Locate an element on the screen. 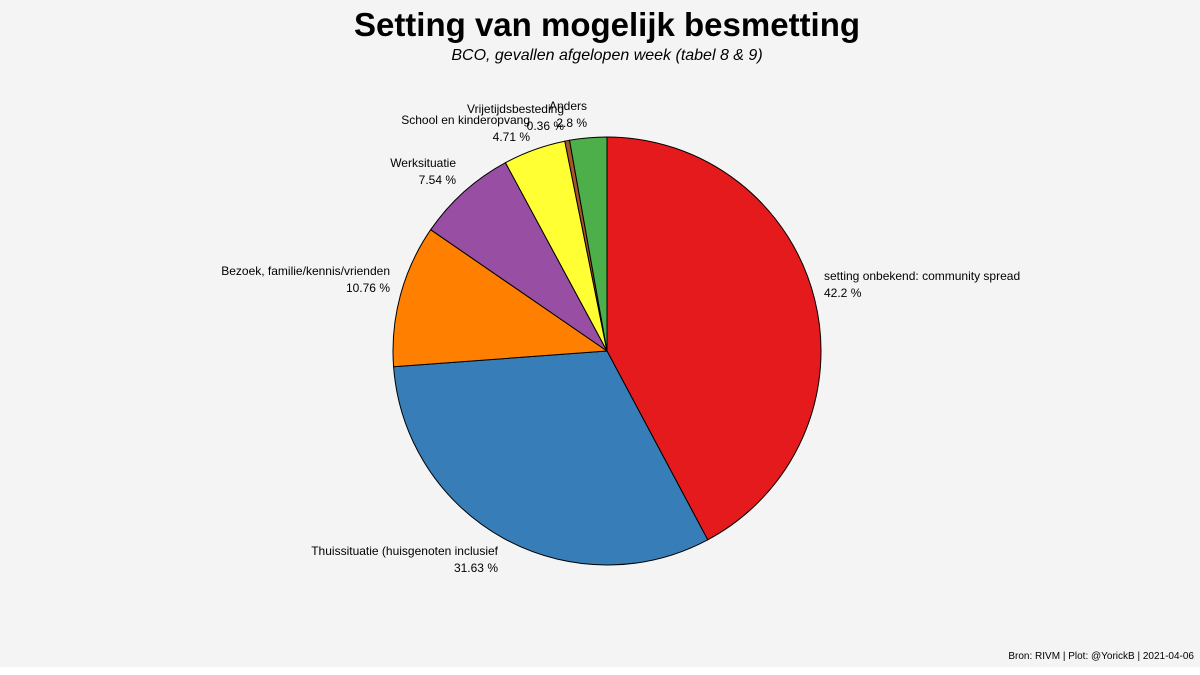 The height and width of the screenshot is (675, 1200). slice-value-label-thuissituatie-huisgenoten-inclusief: 31.63 % is located at coordinates (476, 568).